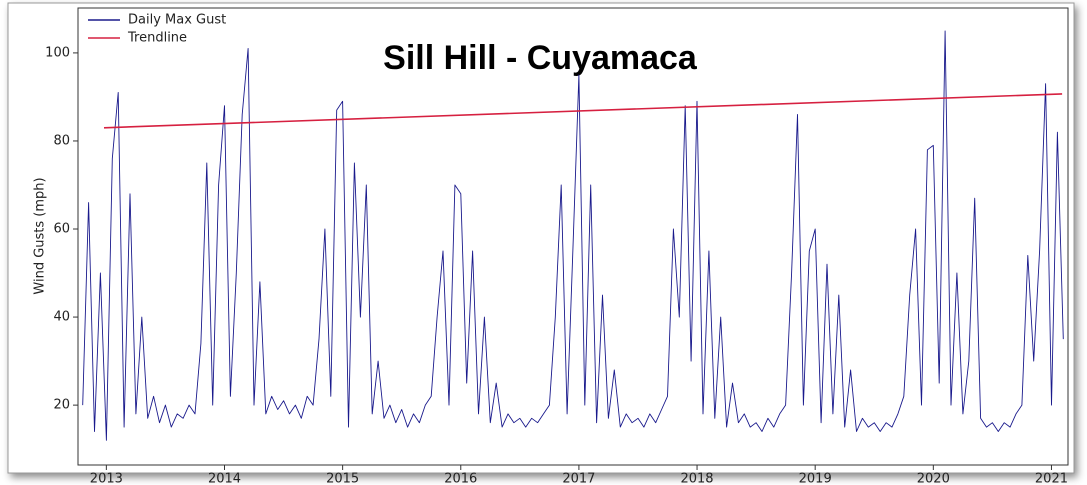 The width and height of the screenshot is (1087, 485). What do you see at coordinates (177, 20) in the screenshot?
I see `legend-label: Daily Max Gust` at bounding box center [177, 20].